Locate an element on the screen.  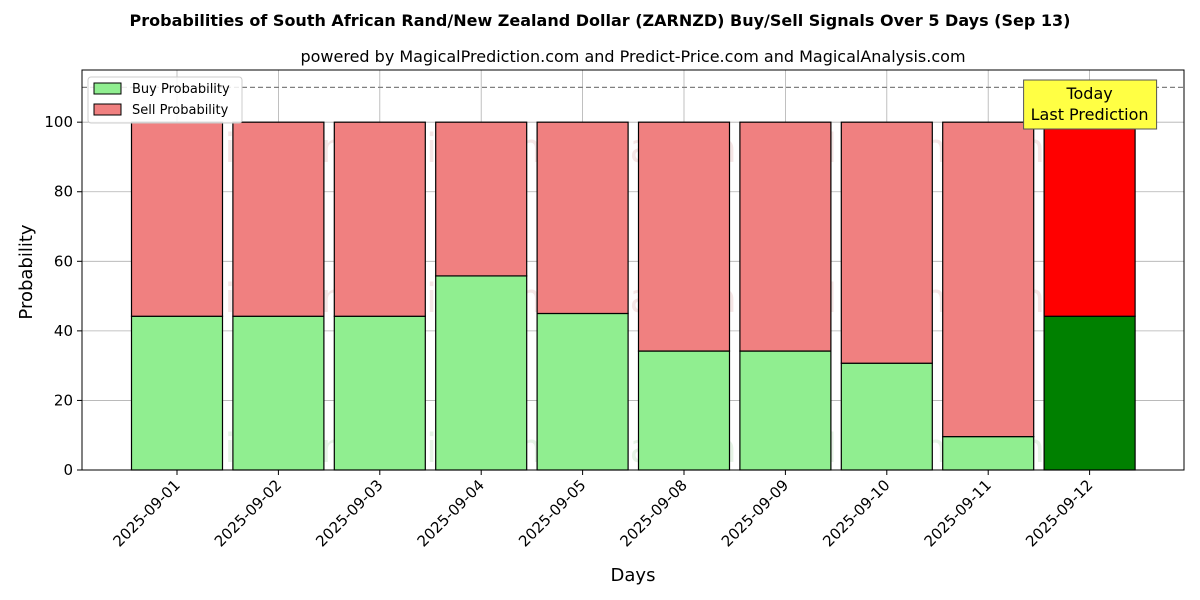
x-tick-label: 2025-09-08 is located at coordinates (653, 513).